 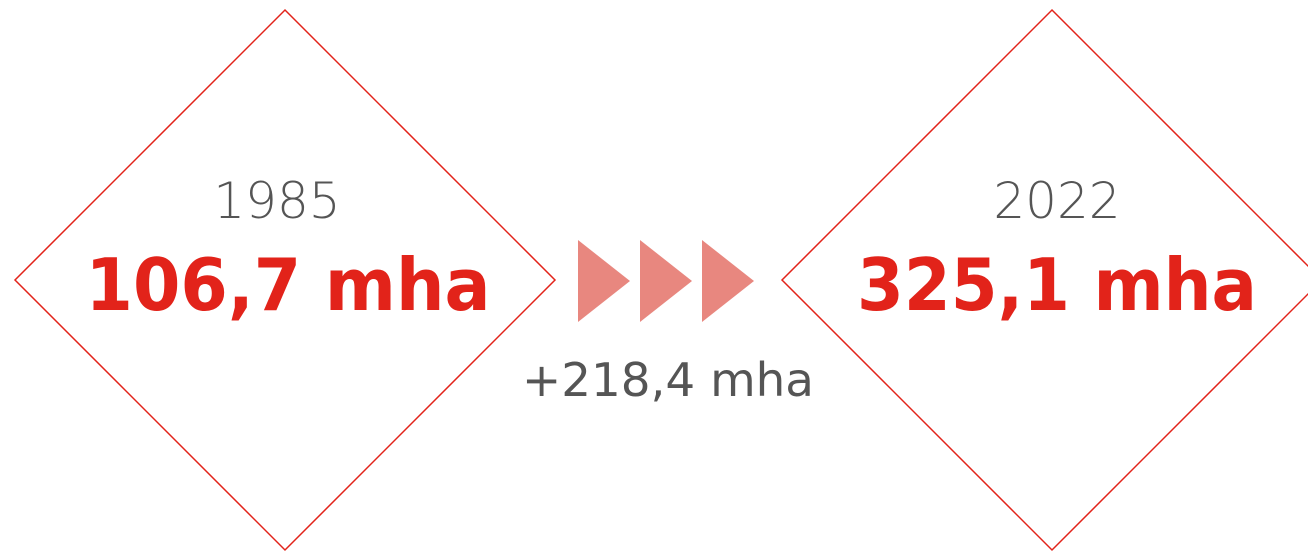 What do you see at coordinates (1056, 201) in the screenshot?
I see `right-year: 2022` at bounding box center [1056, 201].